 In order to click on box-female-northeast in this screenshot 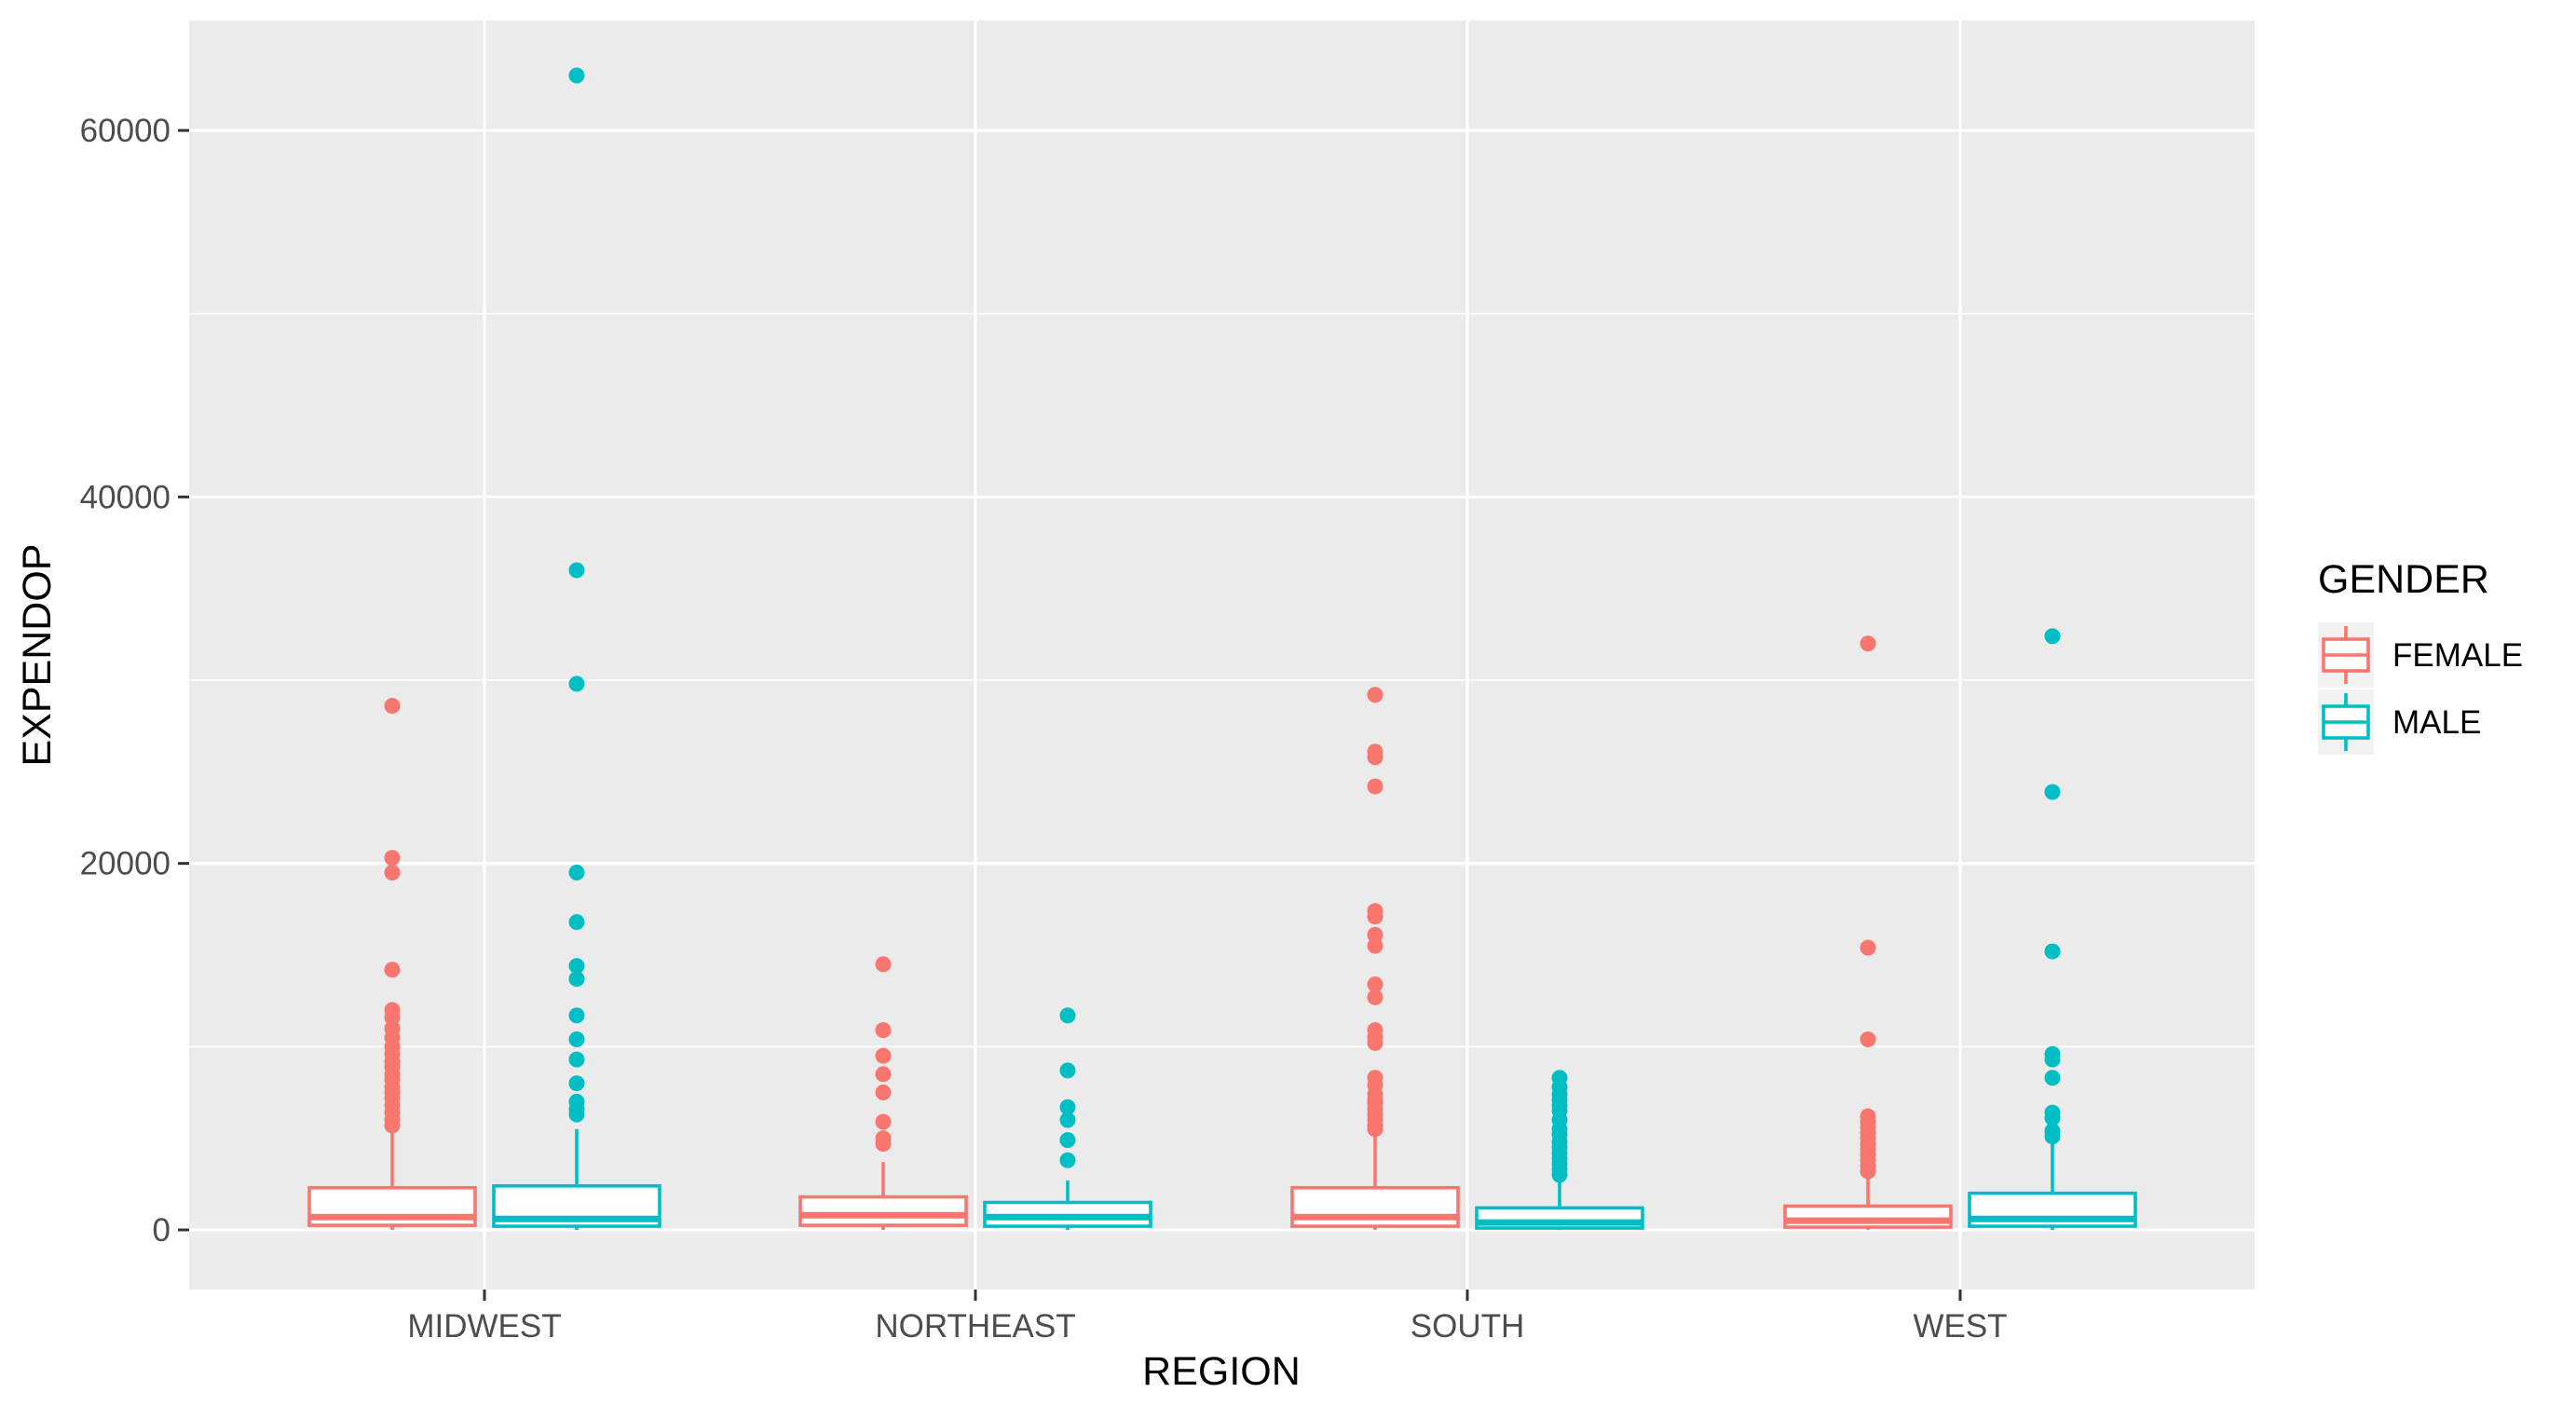, I will do `click(883, 1093)`.